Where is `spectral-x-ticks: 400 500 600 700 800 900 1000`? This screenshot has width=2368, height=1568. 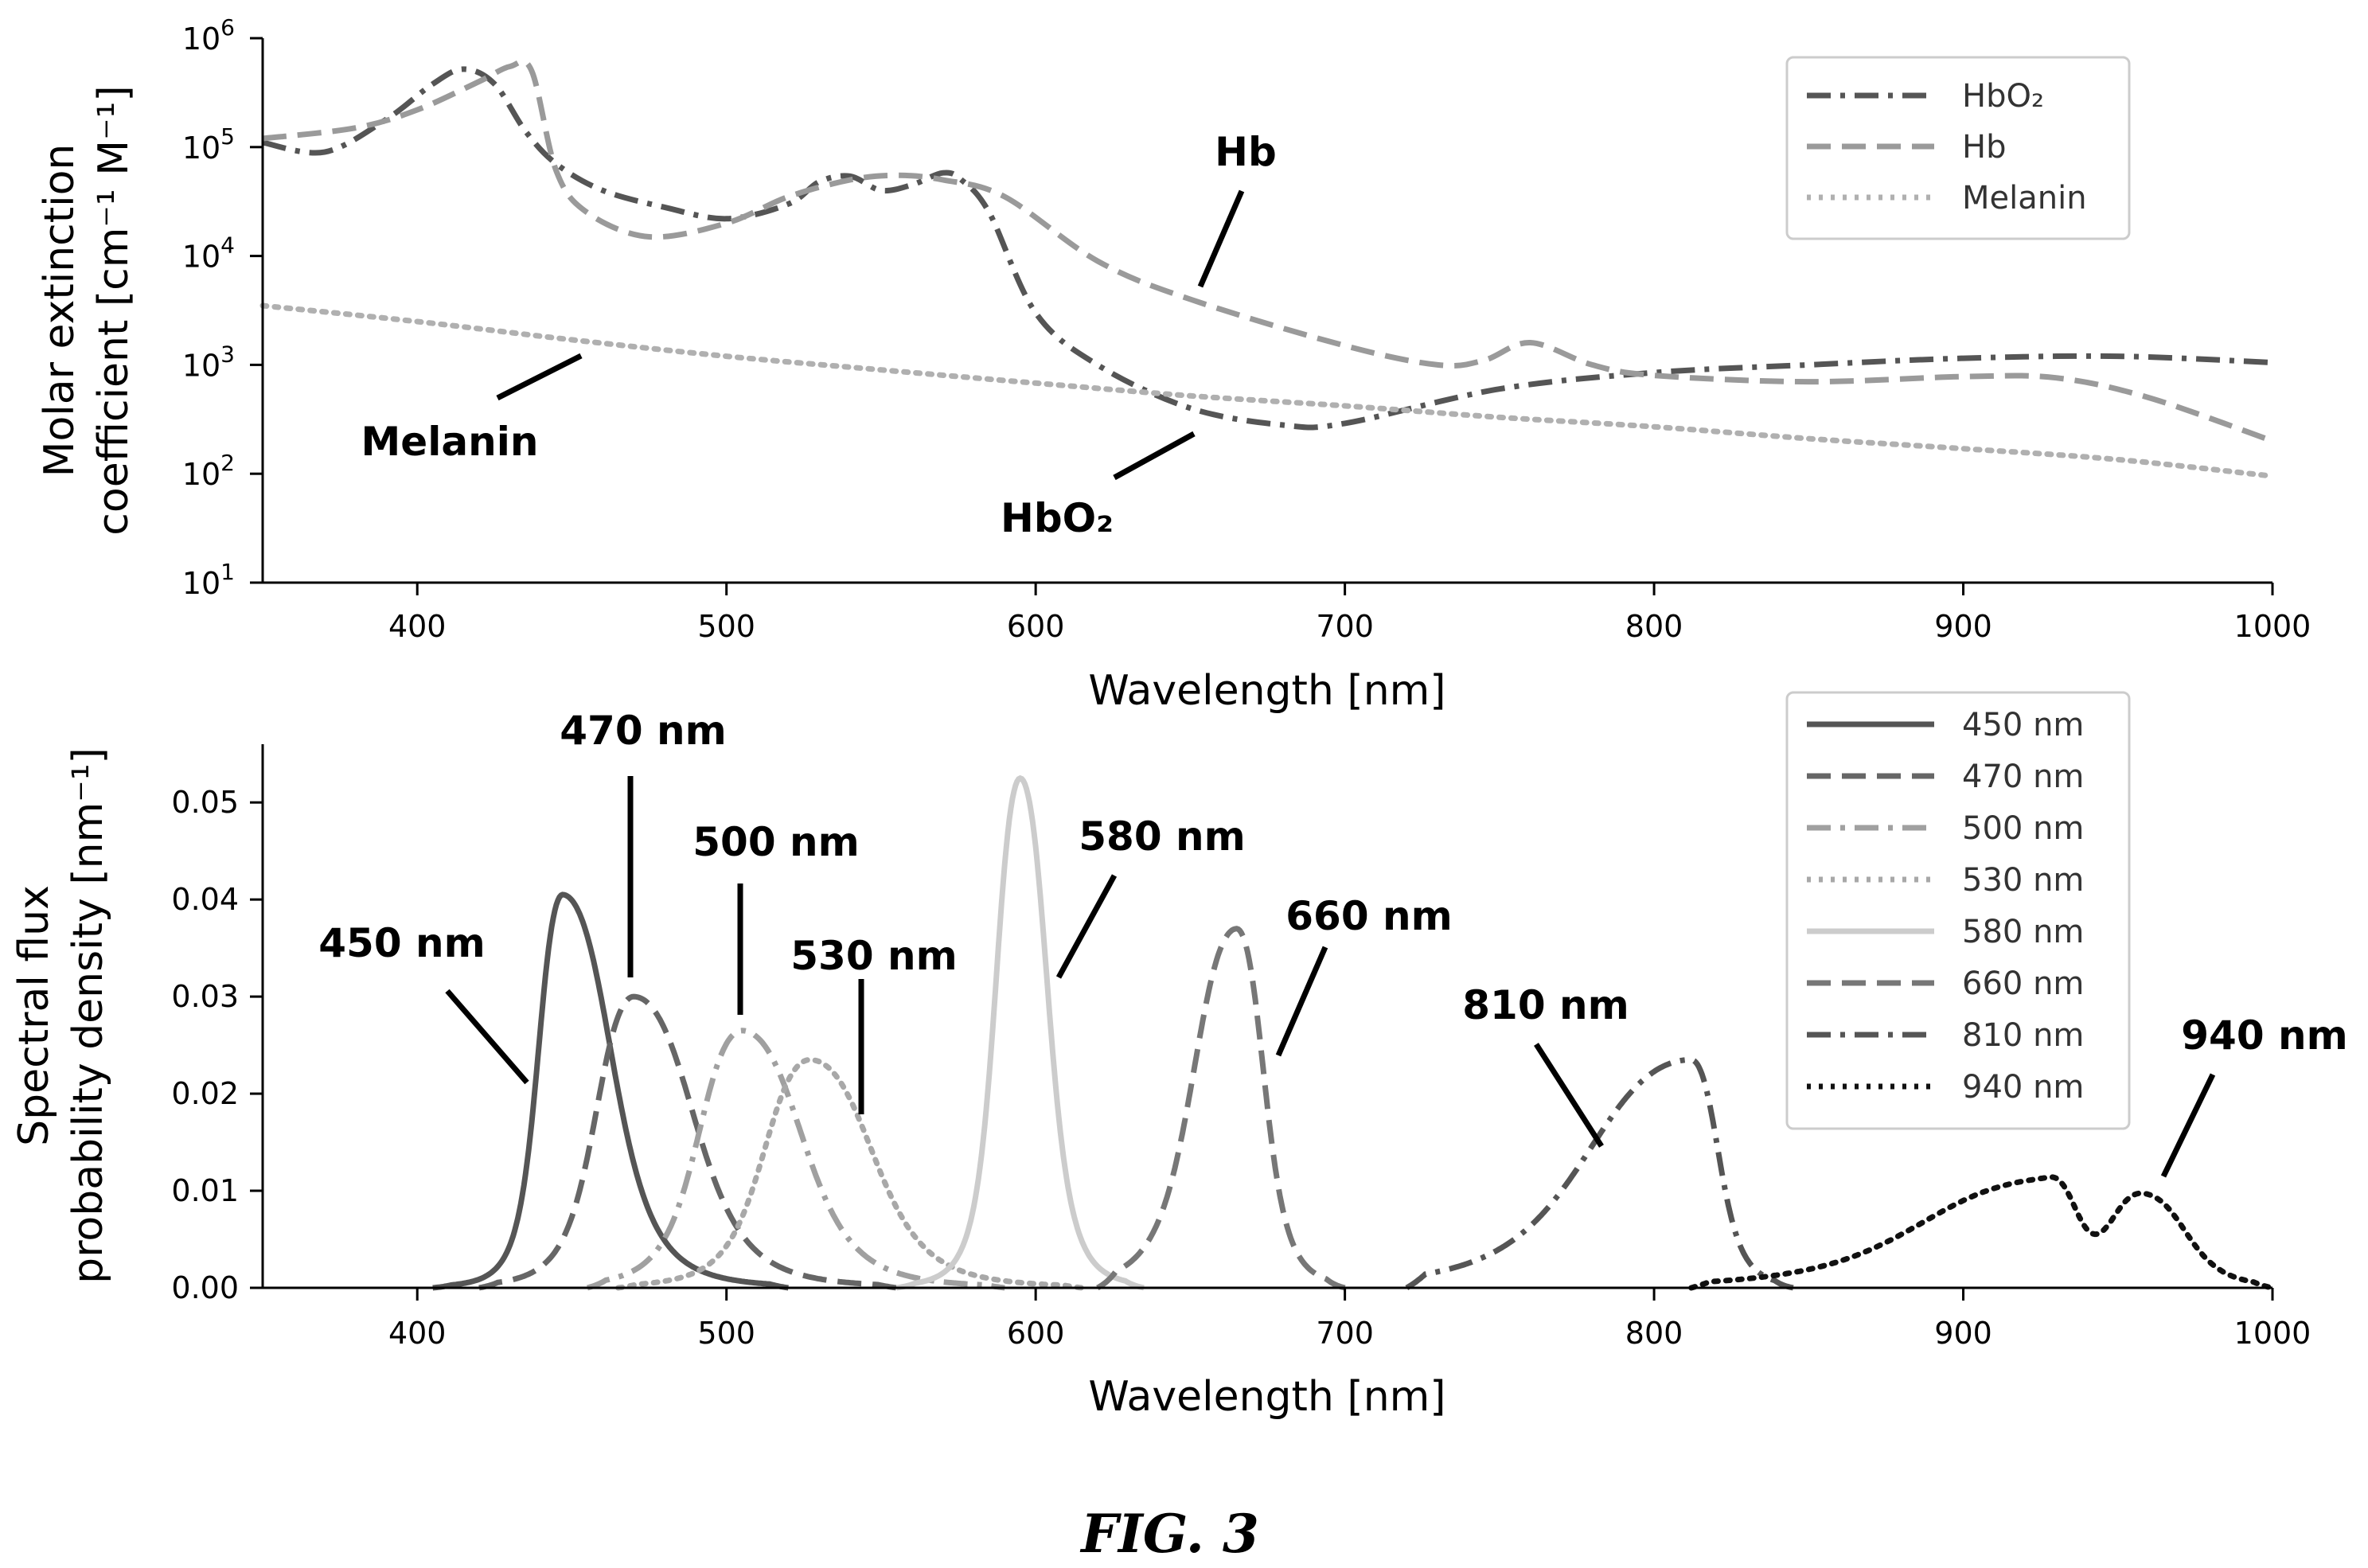 spectral-x-ticks: 400 500 600 700 800 900 1000 is located at coordinates (1349, 1319).